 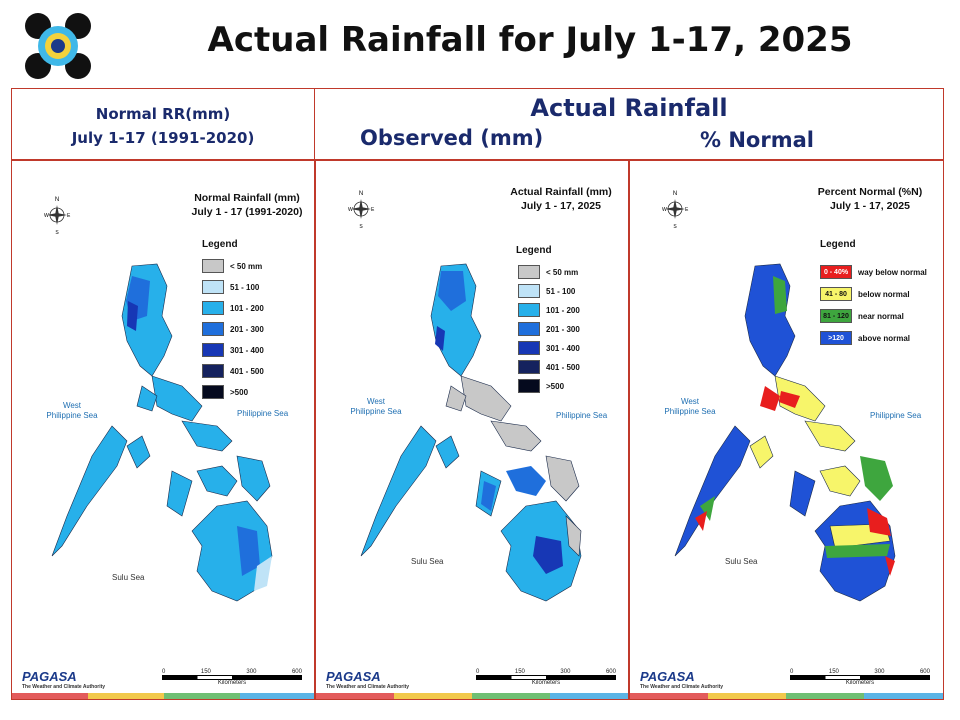 What do you see at coordinates (562, 272) in the screenshot?
I see `legend-label: < 50 mm` at bounding box center [562, 272].